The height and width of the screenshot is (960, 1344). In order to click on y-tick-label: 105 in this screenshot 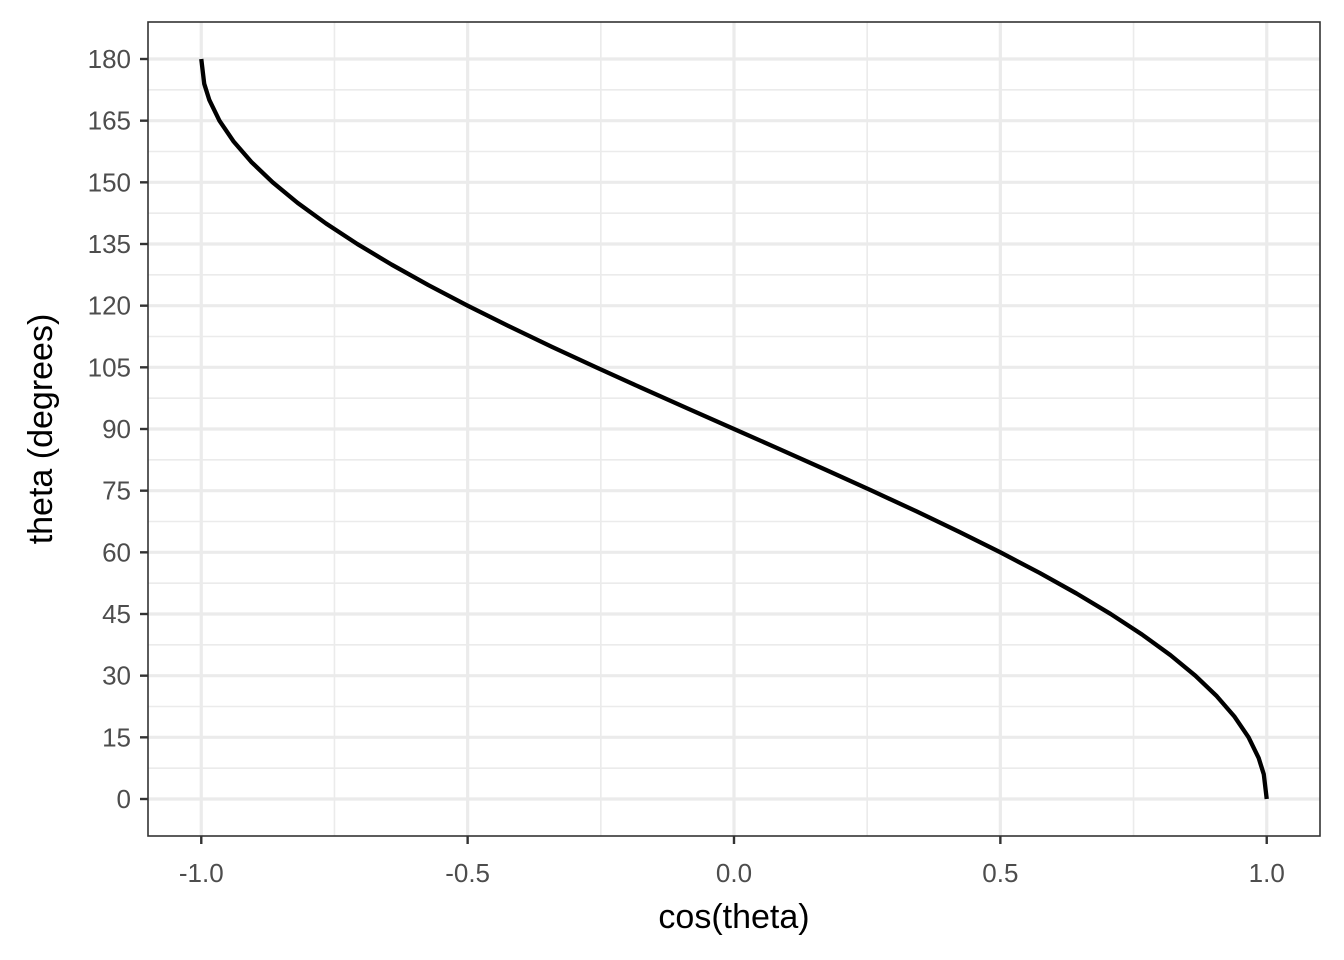, I will do `click(109, 367)`.